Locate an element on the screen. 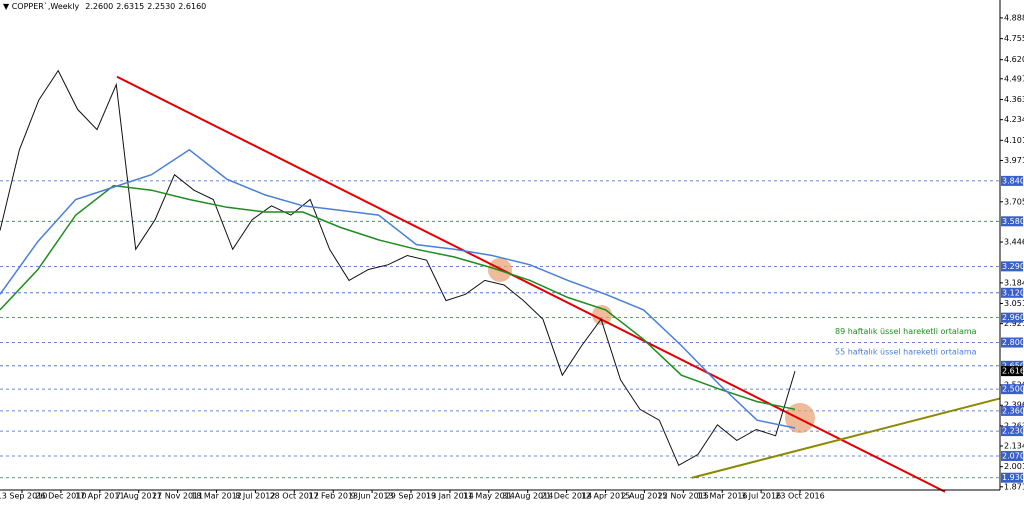 The width and height of the screenshot is (1024, 506). level-label: 2.8000 is located at coordinates (1013, 342).